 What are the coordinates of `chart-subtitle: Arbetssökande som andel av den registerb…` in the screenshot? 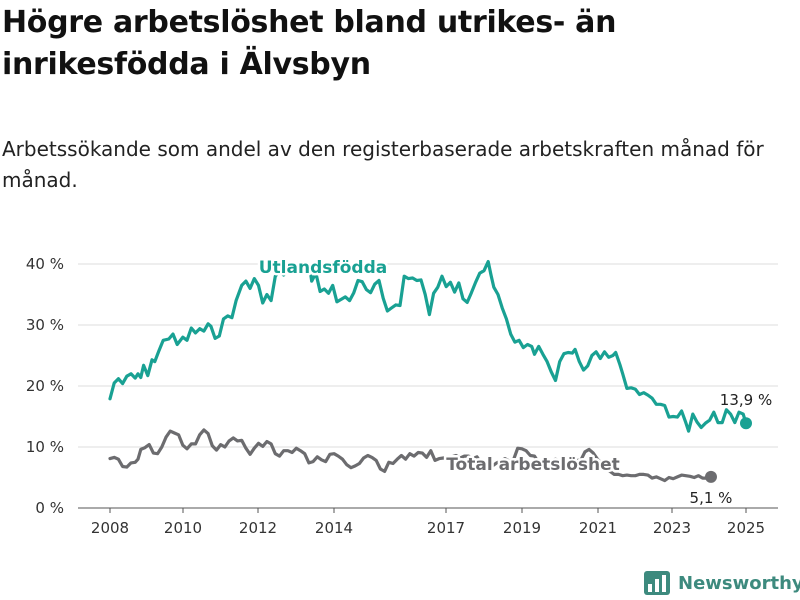 It's located at (383, 164).